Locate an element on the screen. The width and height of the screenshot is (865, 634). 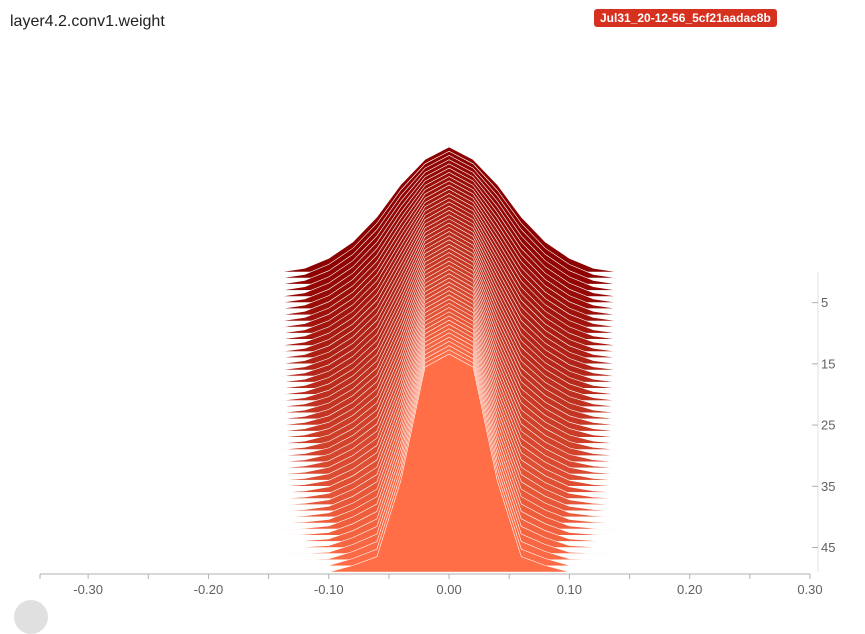
x-tick-label: -0.10 is located at coordinates (329, 589).